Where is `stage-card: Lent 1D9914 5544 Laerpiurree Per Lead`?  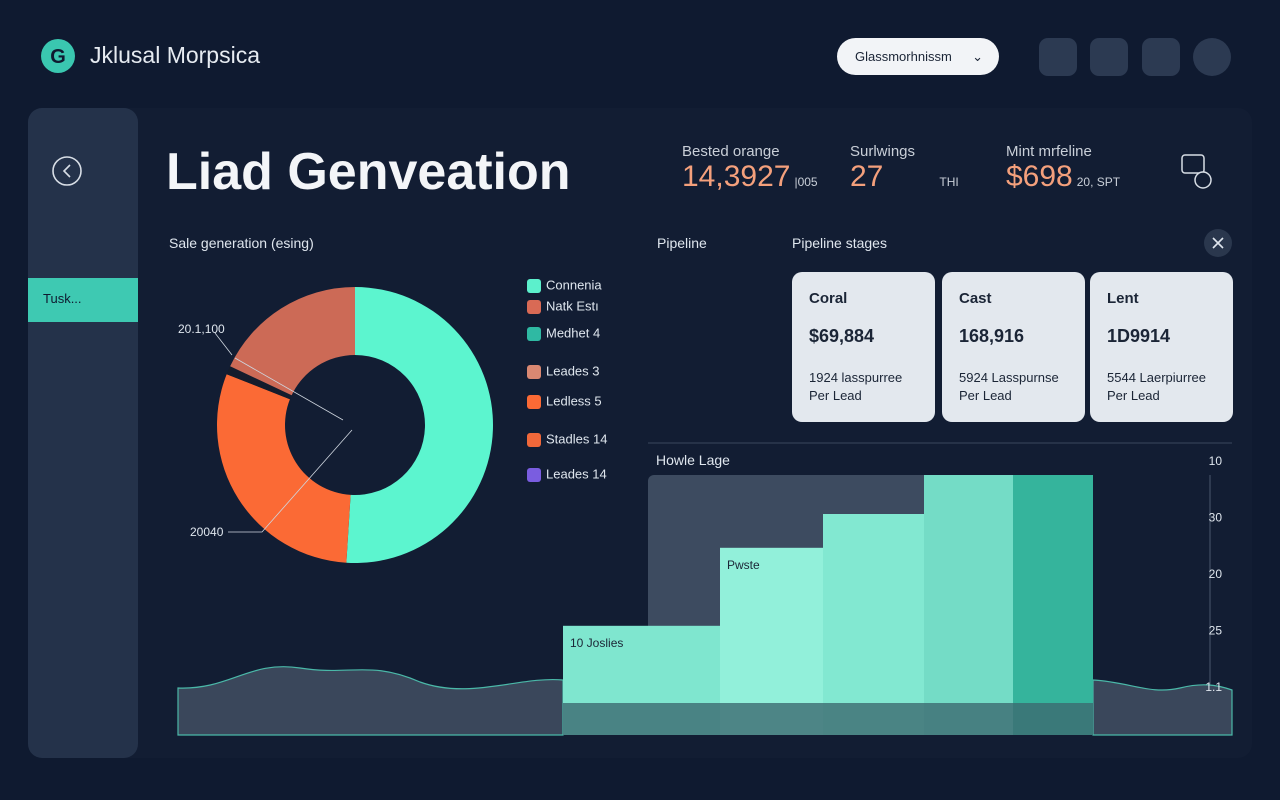
stage-card: Lent 1D9914 5544 Laerpiurree Per Lead is located at coordinates (1161, 347).